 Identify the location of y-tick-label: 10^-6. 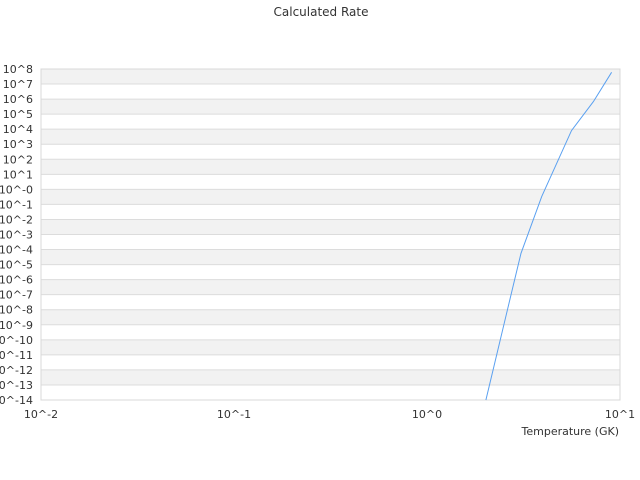
(16, 280).